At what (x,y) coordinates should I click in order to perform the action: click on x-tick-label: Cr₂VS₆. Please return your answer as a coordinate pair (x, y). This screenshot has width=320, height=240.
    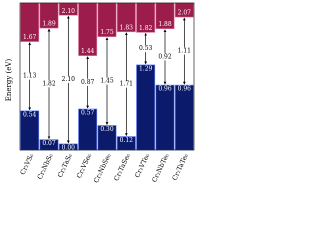
    Looking at the image, I should click on (27, 164).